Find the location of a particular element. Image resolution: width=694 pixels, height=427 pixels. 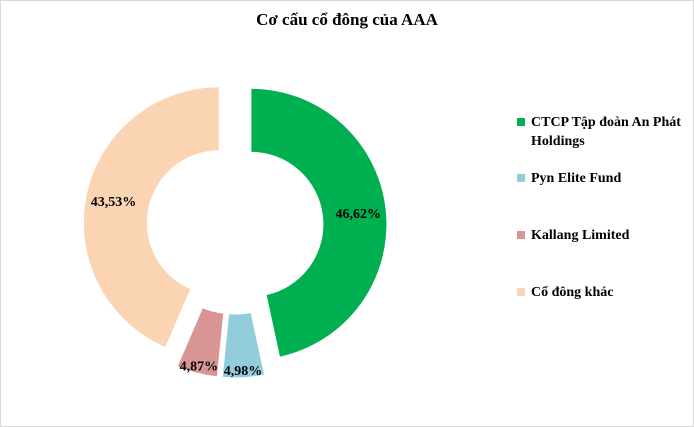

legend-label: CTCP Tập đoàn An Phát Holdings is located at coordinates (606, 132).